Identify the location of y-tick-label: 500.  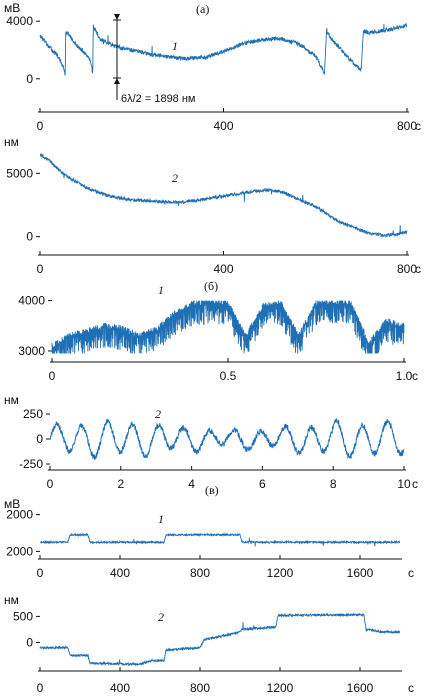
(23, 616).